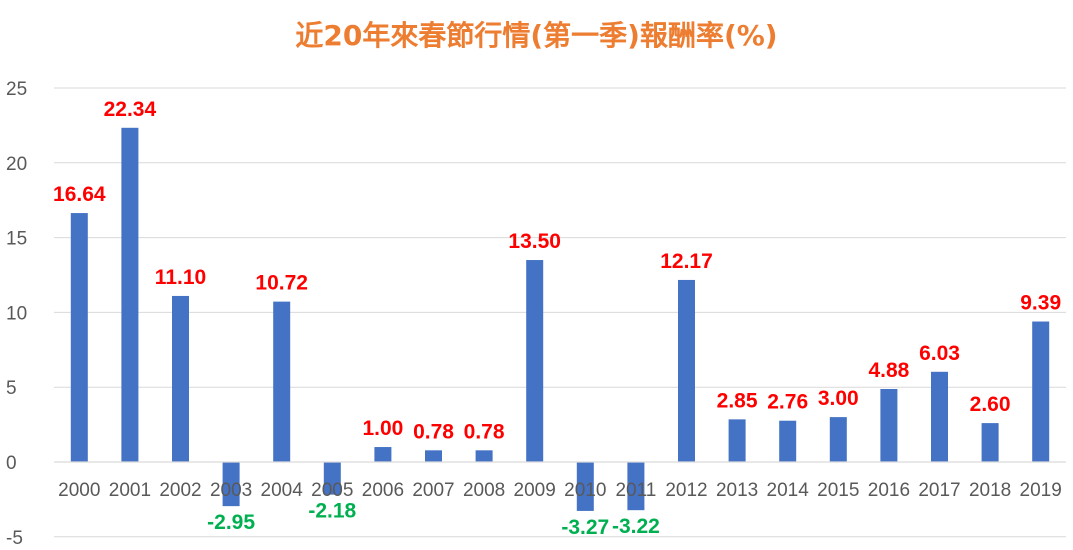  What do you see at coordinates (535, 490) in the screenshot?
I see `x-tick-label: 2009` at bounding box center [535, 490].